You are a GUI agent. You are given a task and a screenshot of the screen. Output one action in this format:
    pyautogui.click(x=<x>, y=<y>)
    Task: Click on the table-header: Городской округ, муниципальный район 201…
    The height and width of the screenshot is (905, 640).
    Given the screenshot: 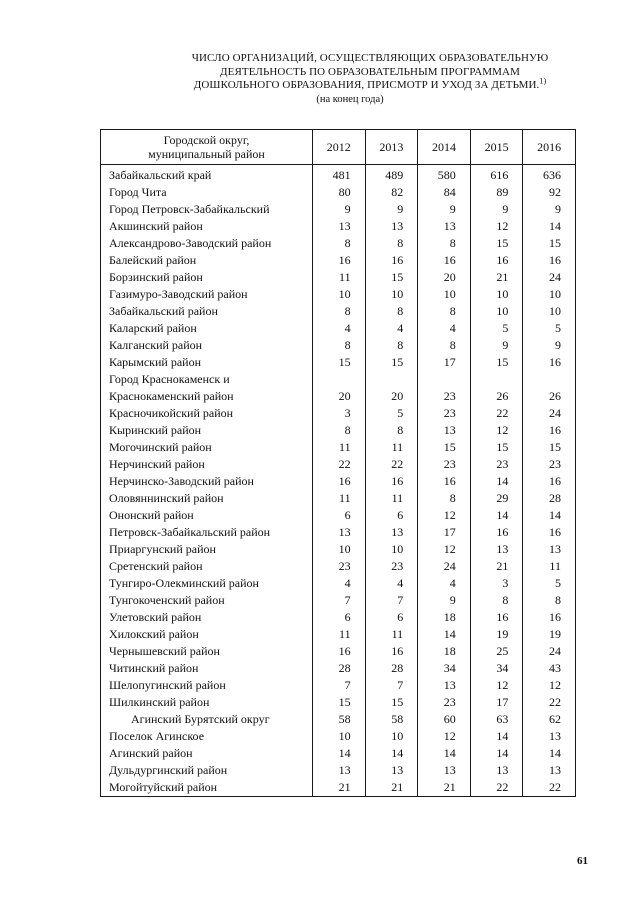 What is the action you would take?
    pyautogui.click(x=338, y=146)
    